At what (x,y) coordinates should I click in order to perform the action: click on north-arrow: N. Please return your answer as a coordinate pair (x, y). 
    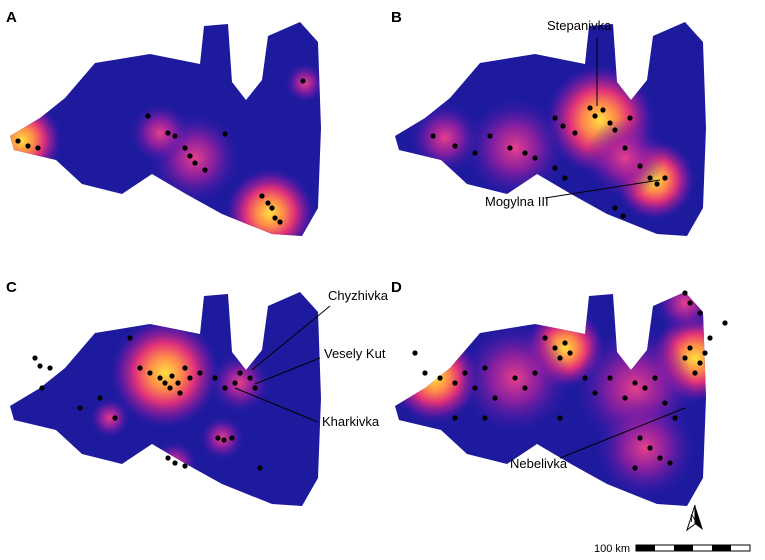
    Looking at the image, I should click on (694, 518).